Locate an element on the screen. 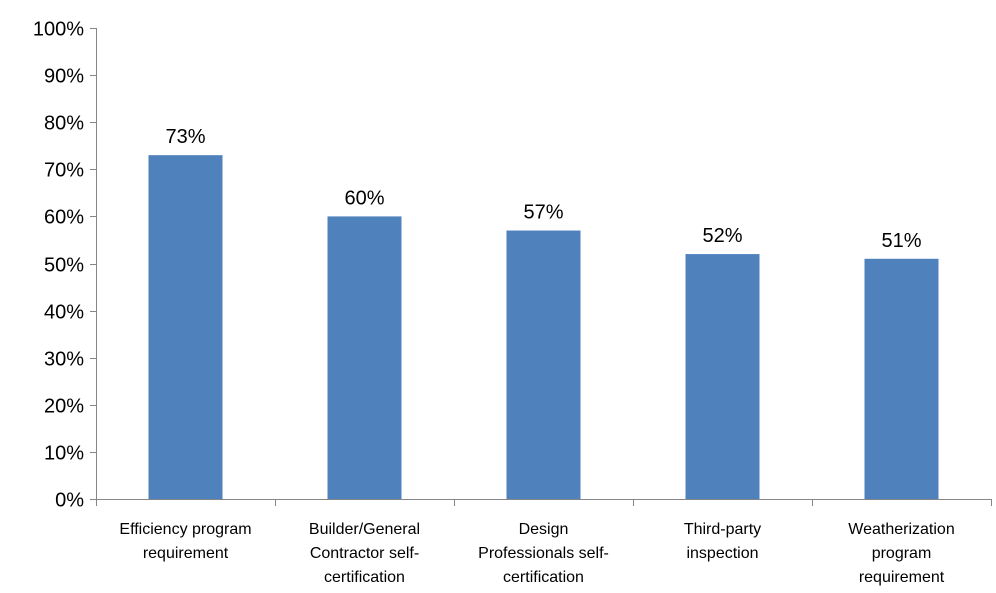 The width and height of the screenshot is (996, 593). bar-data-label: 52% is located at coordinates (722, 236).